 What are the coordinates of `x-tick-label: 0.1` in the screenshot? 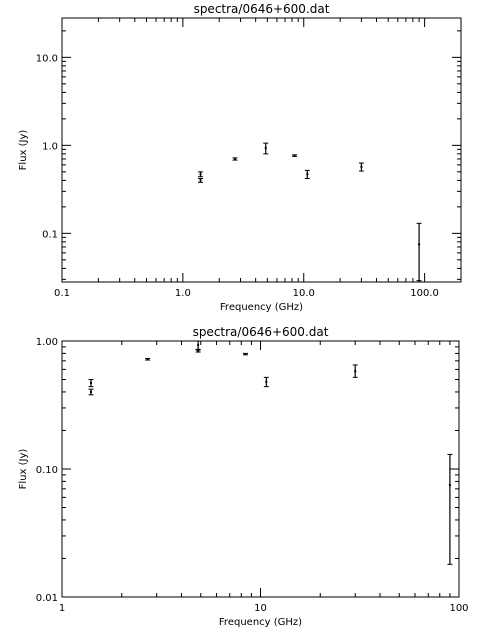 It's located at (62, 293).